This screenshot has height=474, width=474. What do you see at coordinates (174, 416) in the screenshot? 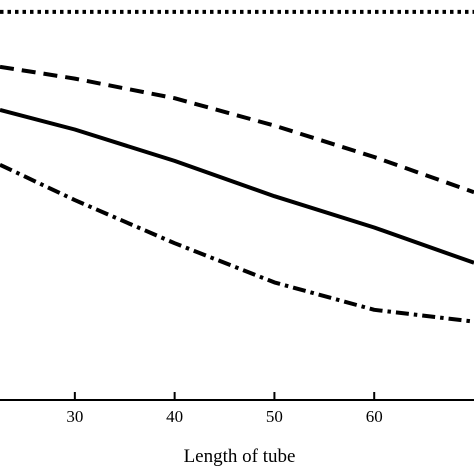
I see `x-tick-label: 40` at bounding box center [174, 416].